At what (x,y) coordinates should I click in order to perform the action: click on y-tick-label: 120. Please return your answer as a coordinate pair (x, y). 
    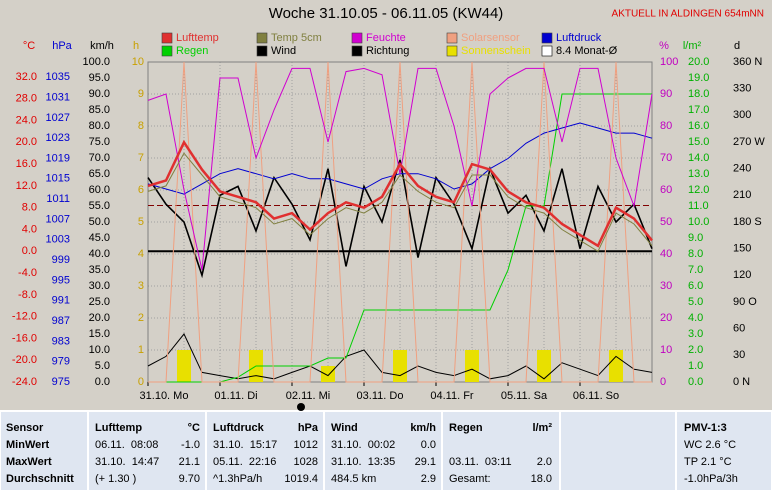
    Looking at the image, I should click on (742, 275).